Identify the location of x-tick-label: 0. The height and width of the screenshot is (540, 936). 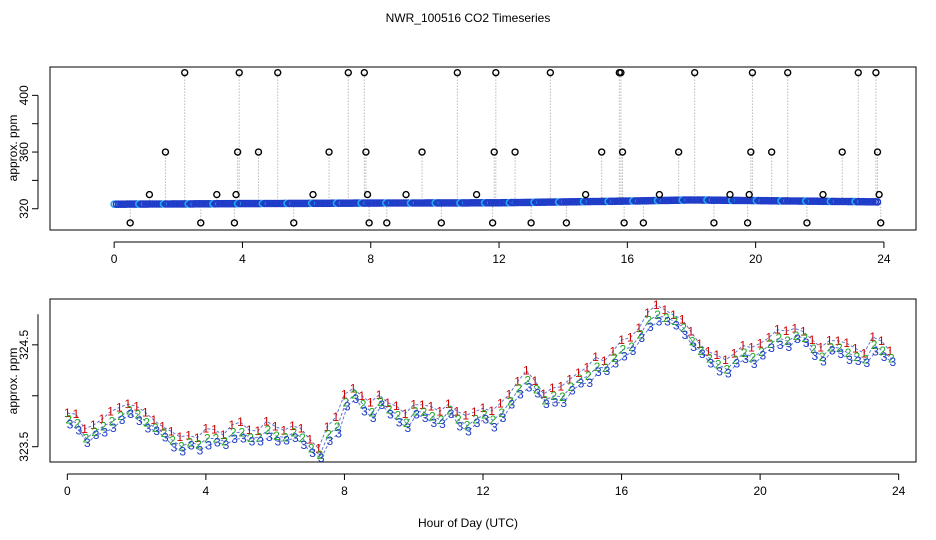
(114, 259).